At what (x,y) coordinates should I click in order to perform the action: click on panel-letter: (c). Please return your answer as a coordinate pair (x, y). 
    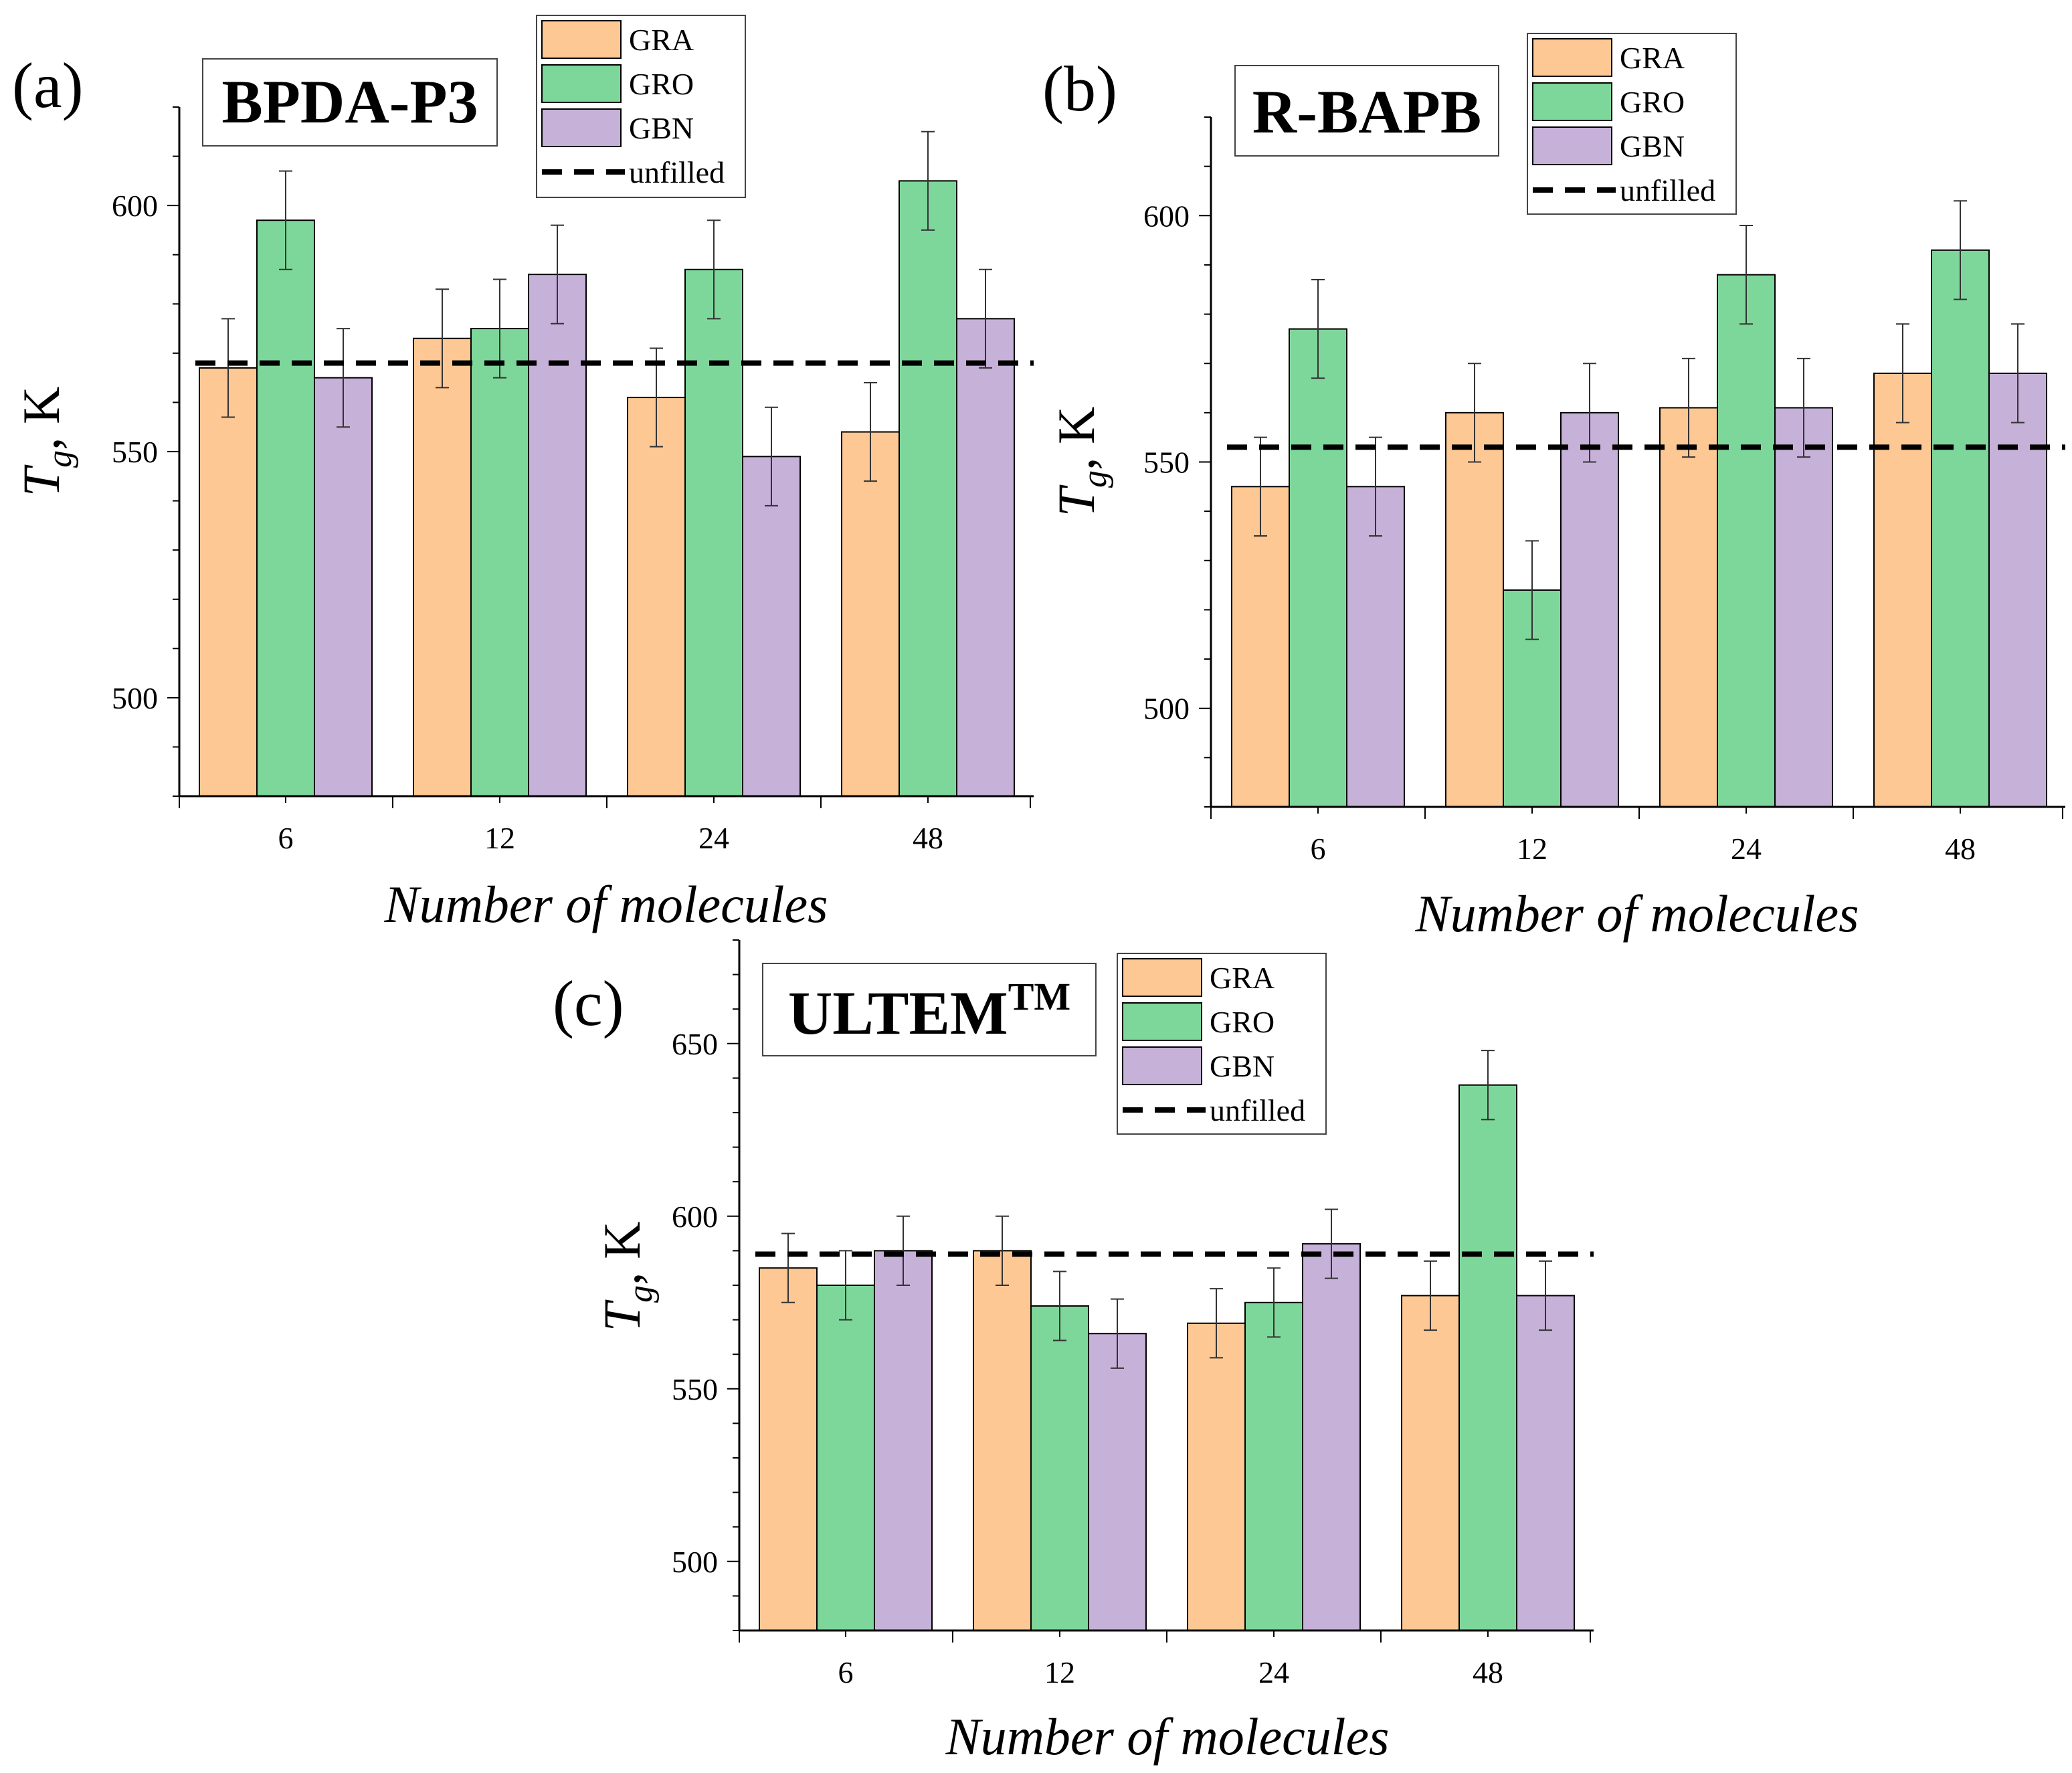
    Looking at the image, I should click on (588, 1003).